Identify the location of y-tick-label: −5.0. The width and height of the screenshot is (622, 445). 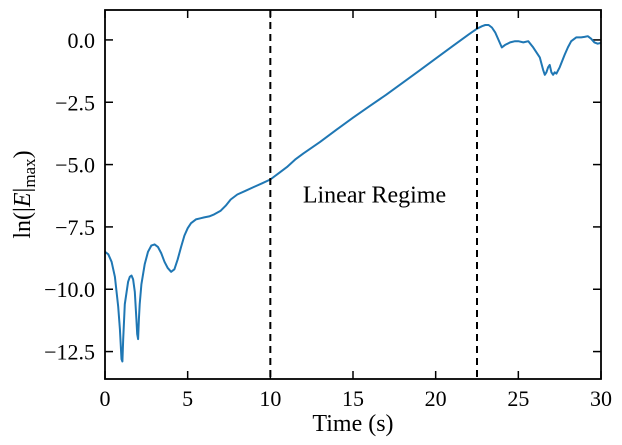
(75, 165).